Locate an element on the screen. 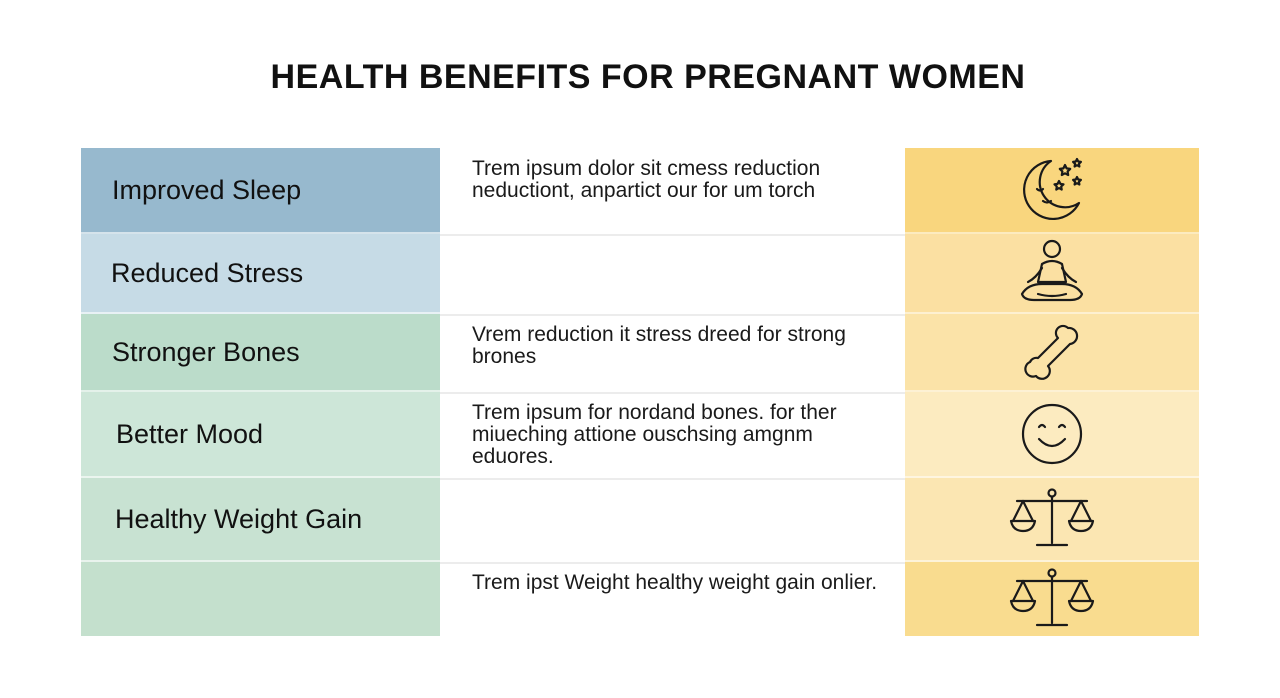  benefit-label-cell: Better Mood is located at coordinates (260, 435).